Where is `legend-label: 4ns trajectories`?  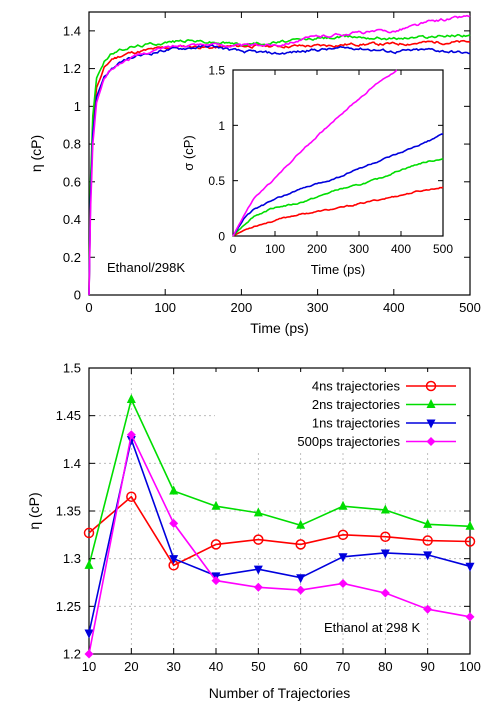
legend-label: 4ns trajectories is located at coordinates (356, 386).